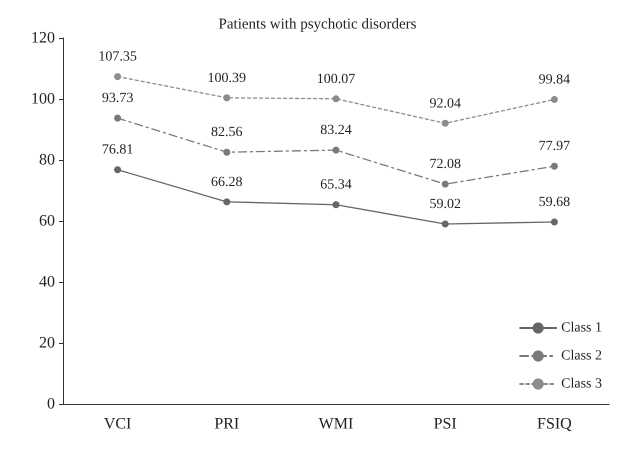  I want to click on chart-title: Patients with psychotic disorders, so click(317, 24).